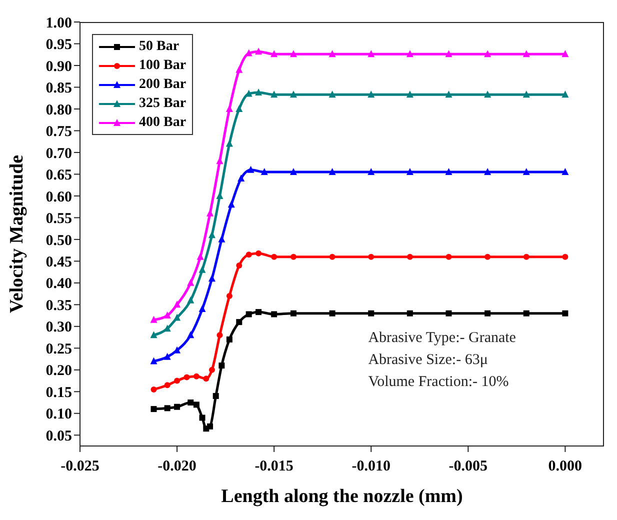  I want to click on legend-label: 325 Bar, so click(162, 104).